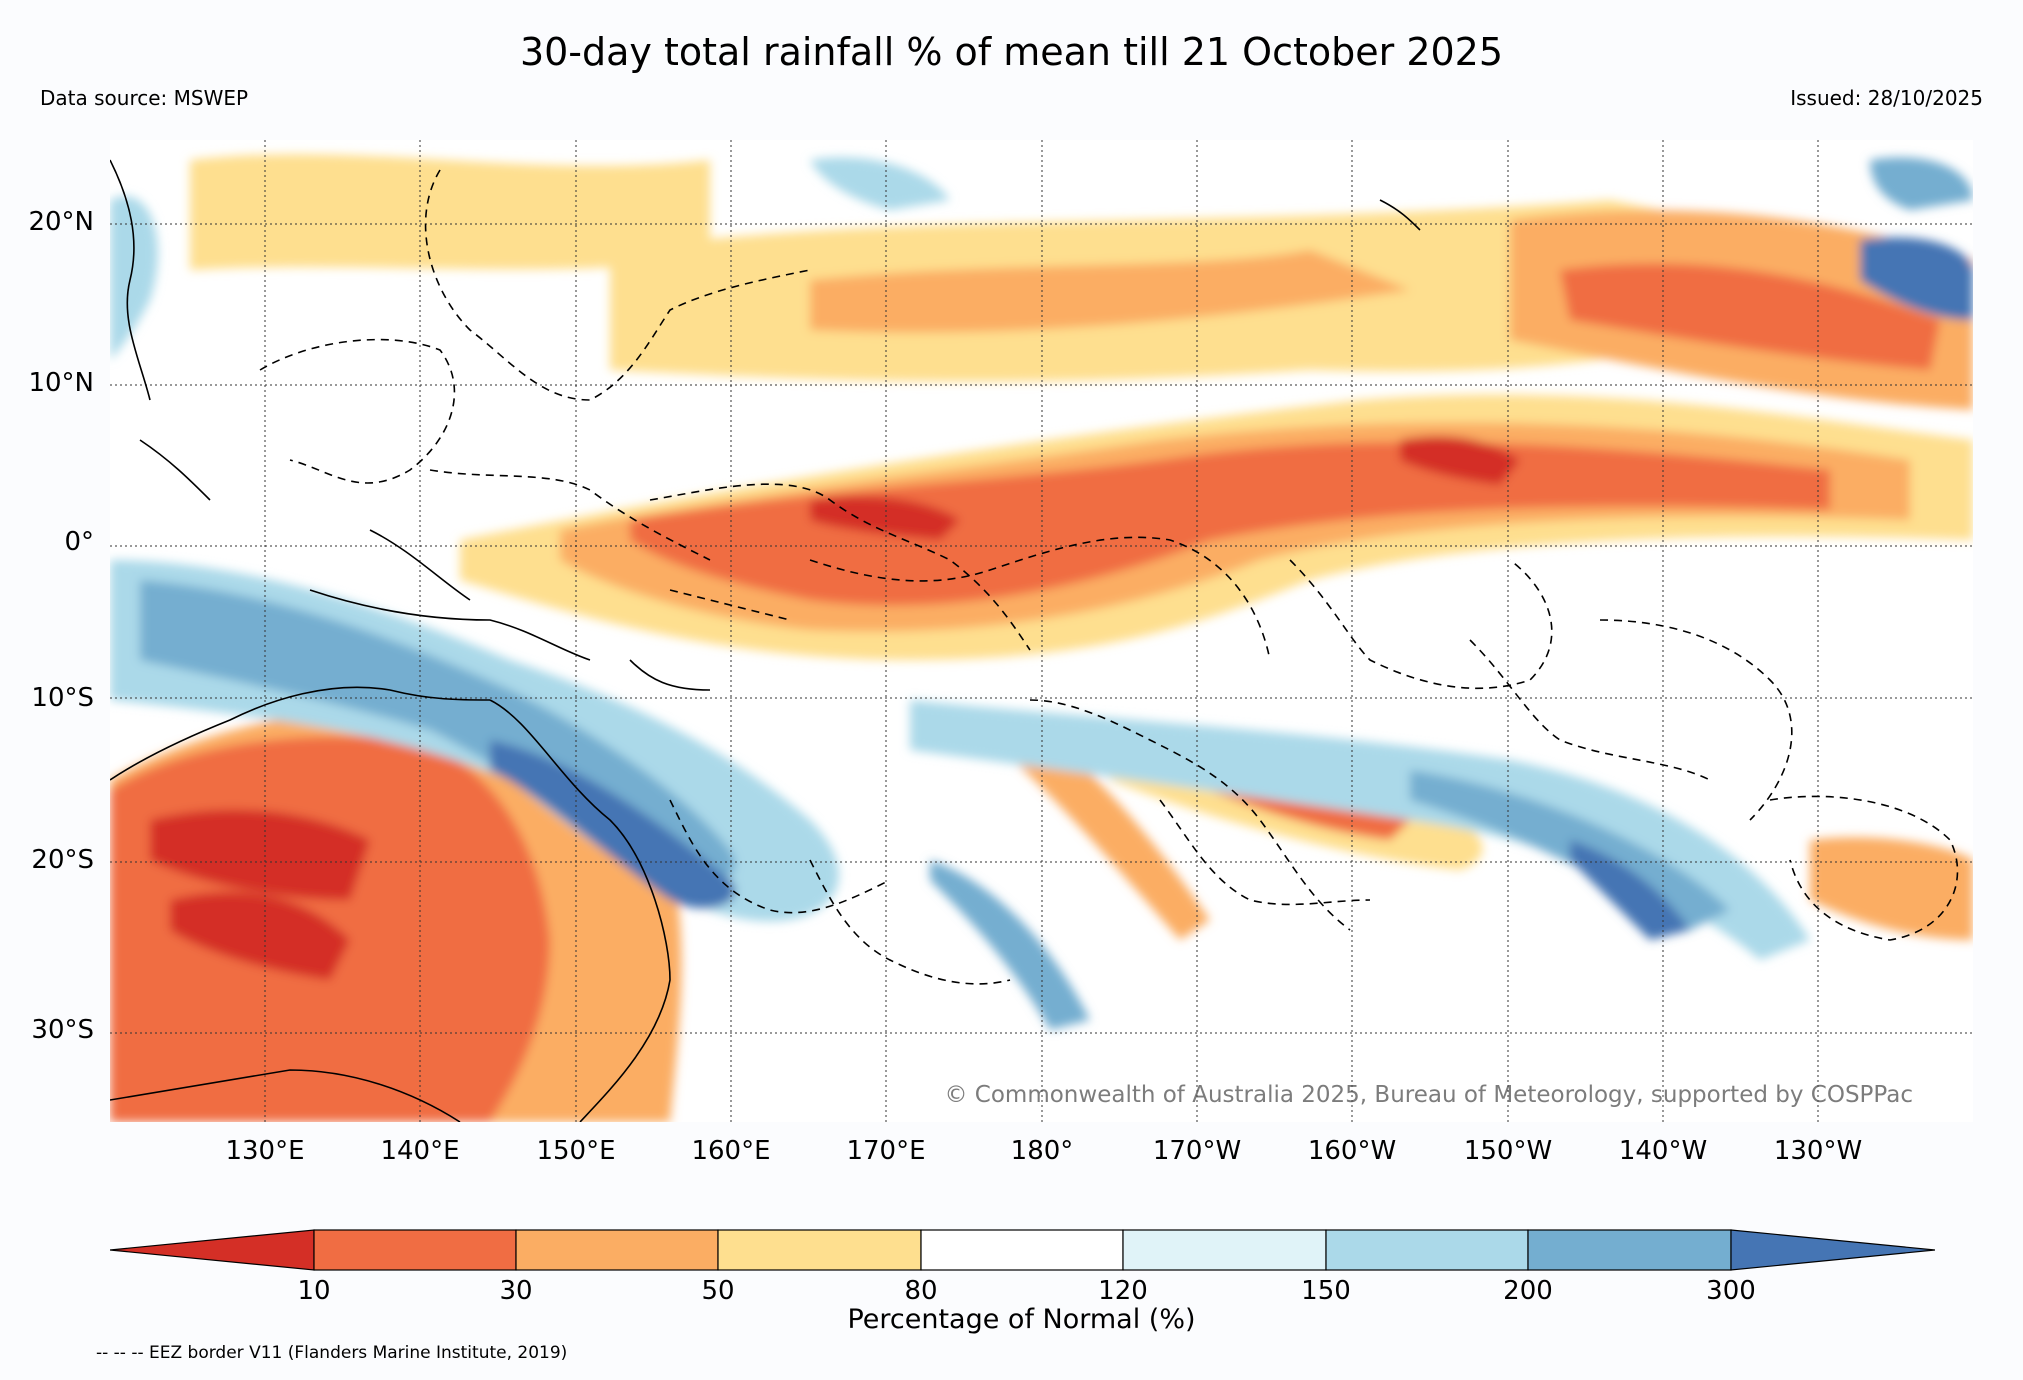 The height and width of the screenshot is (1380, 2023). Describe the element at coordinates (62, 698) in the screenshot. I see `lat-label-10s: 10°S` at that location.